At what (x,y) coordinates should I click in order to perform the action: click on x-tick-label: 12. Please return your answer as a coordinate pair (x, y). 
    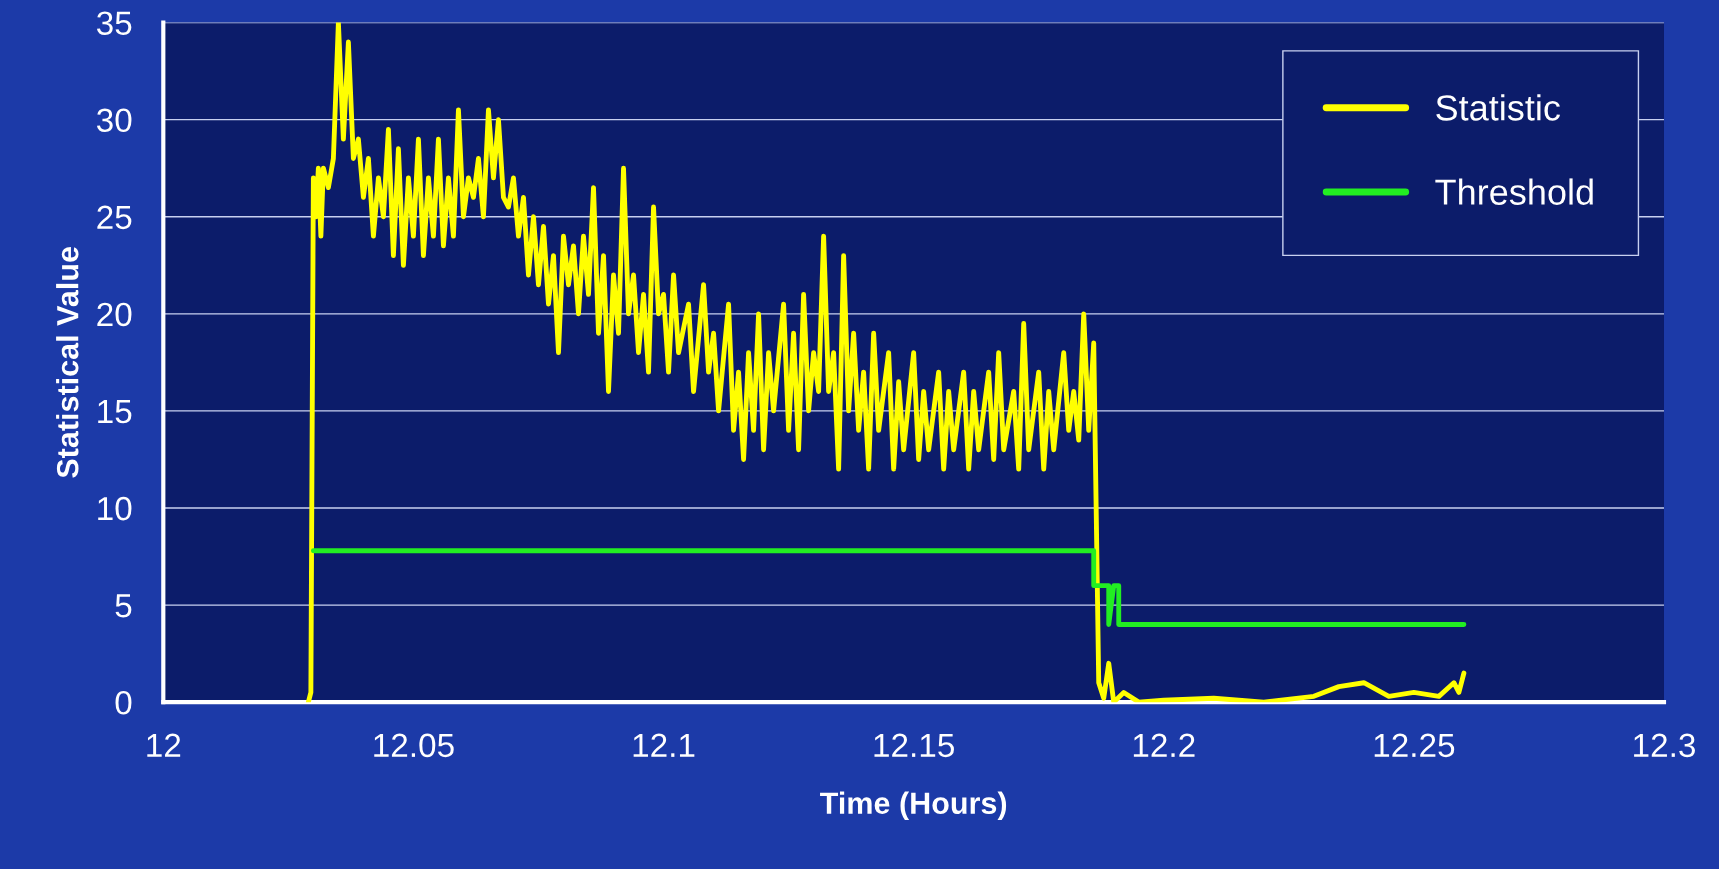
    Looking at the image, I should click on (164, 745).